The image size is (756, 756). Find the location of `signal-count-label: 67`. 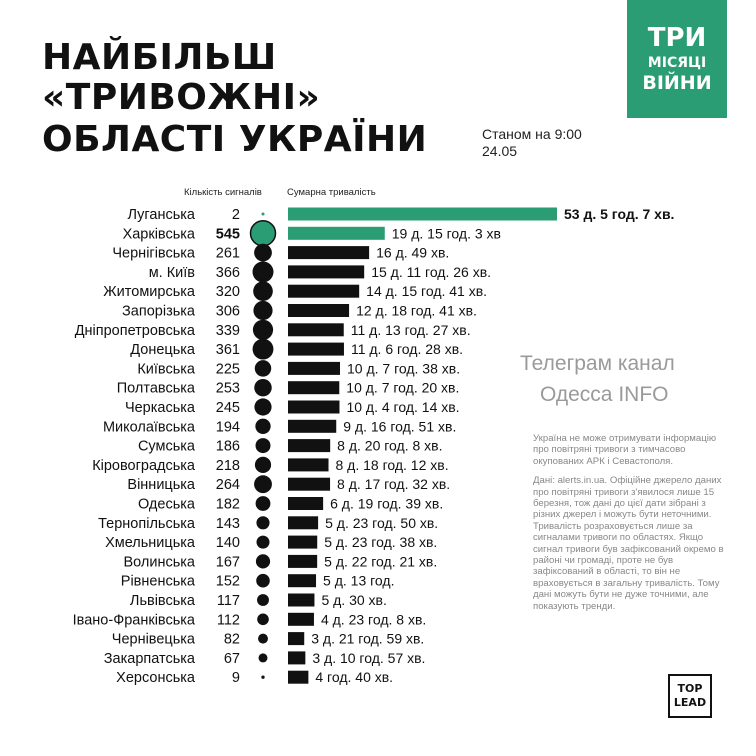

signal-count-label: 67 is located at coordinates (232, 659).